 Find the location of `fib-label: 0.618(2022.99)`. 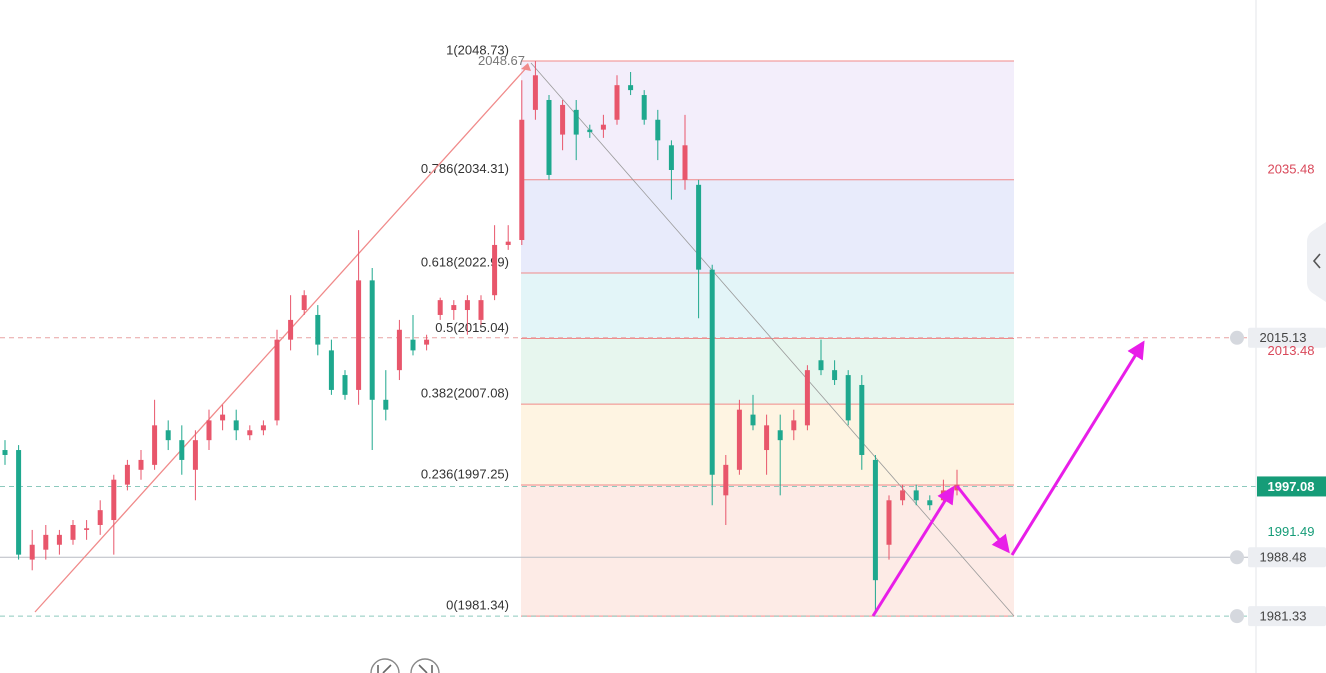

fib-label: 0.618(2022.99) is located at coordinates (465, 261).